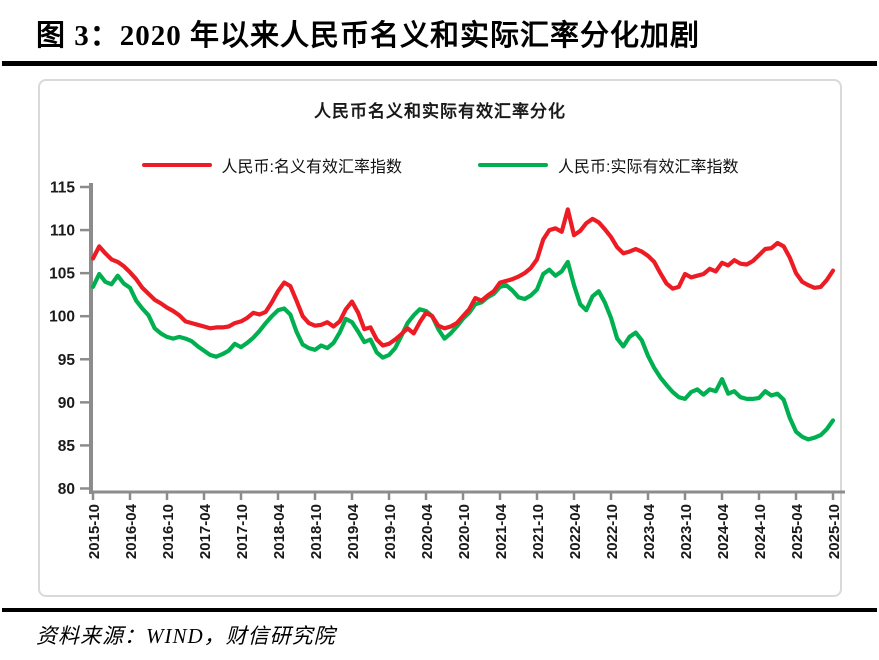 This screenshot has width=879, height=660. What do you see at coordinates (686, 531) in the screenshot?
I see `x-tick-label: 2023-10` at bounding box center [686, 531].